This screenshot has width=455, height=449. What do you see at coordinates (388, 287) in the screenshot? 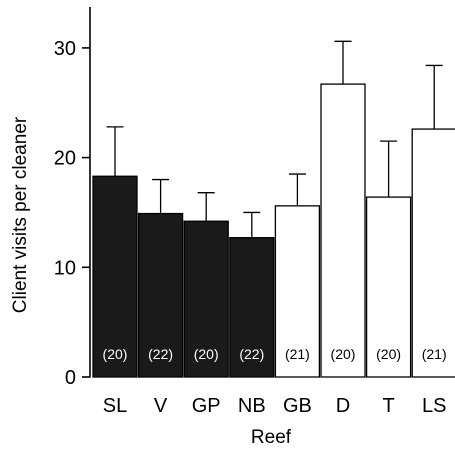
I see `bar-t` at bounding box center [388, 287].